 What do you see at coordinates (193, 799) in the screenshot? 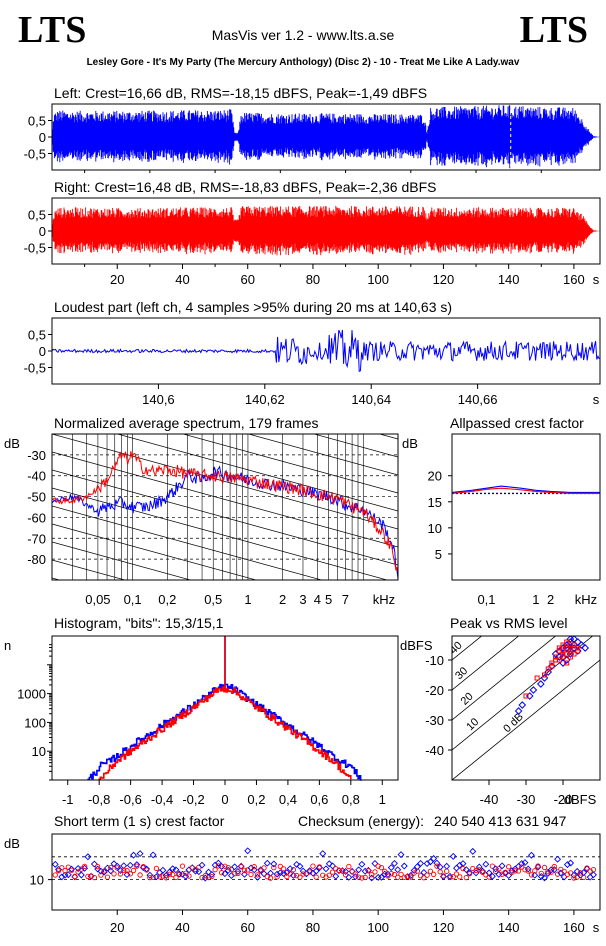
I see `histogram-xtick-label: -0,2` at bounding box center [193, 799].